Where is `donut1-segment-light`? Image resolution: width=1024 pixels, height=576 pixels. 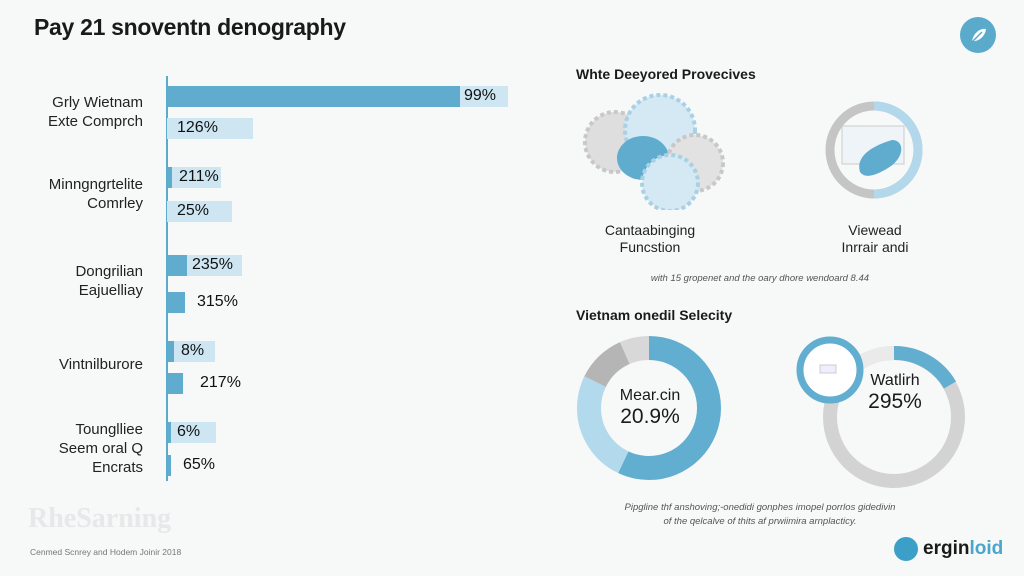 donut1-segment-light is located at coordinates (649, 408).